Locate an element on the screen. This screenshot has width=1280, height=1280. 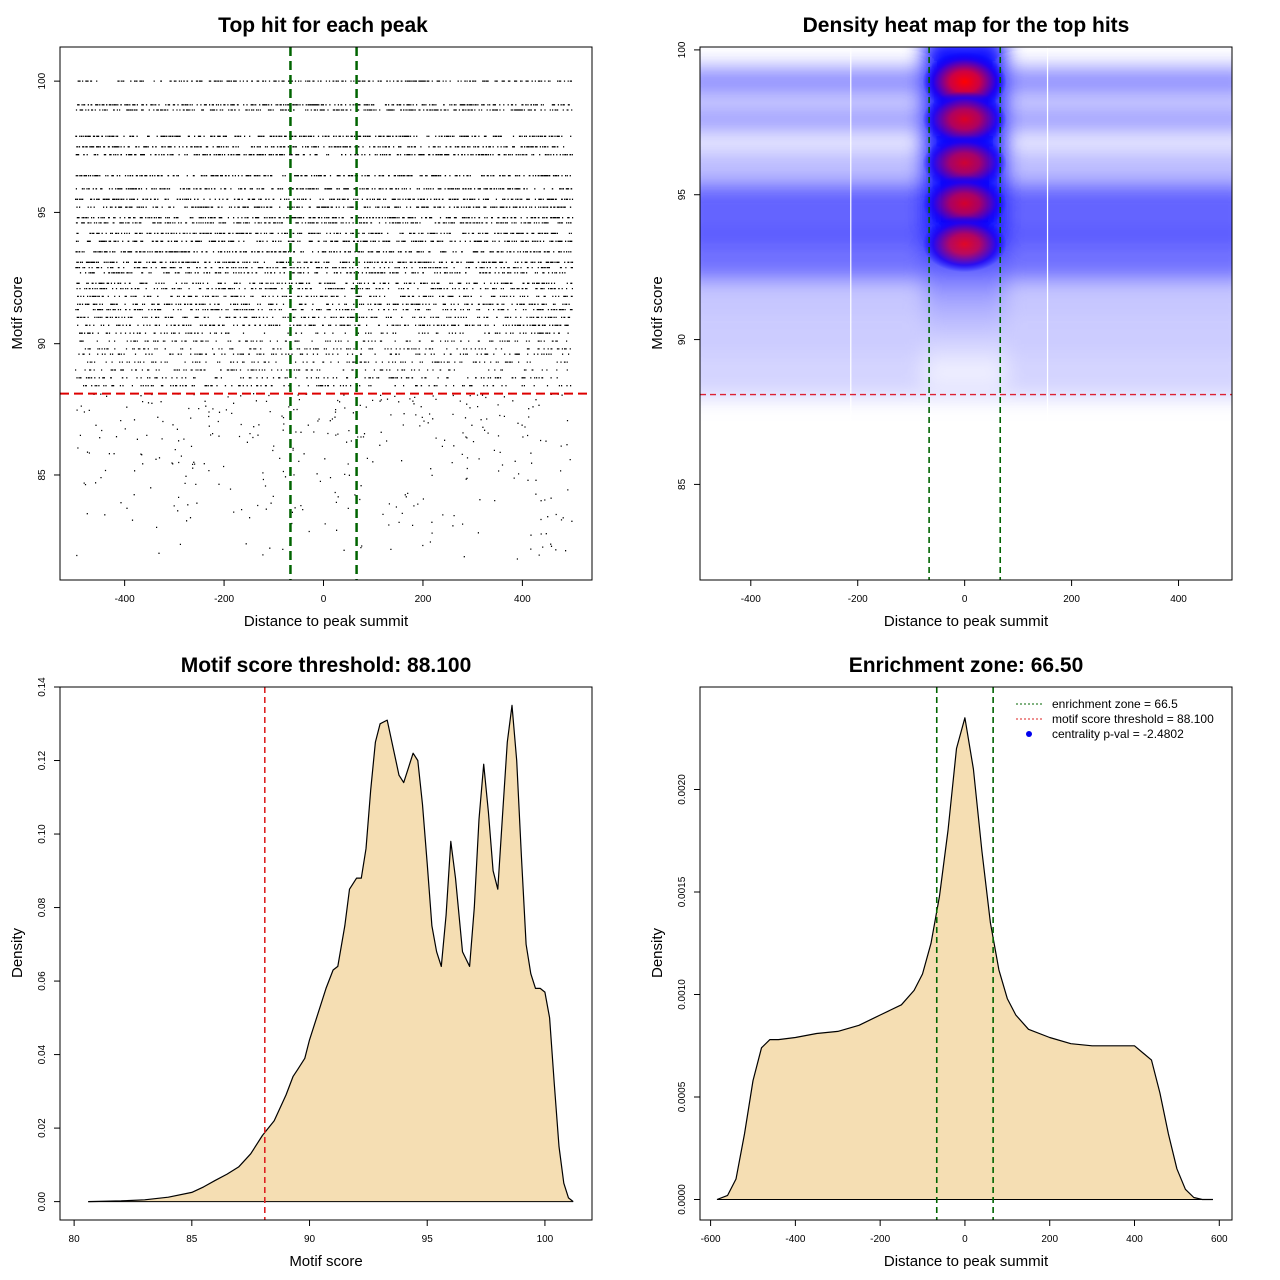
chart-title: Motif score threshold: 88.100 is located at coordinates (326, 665).